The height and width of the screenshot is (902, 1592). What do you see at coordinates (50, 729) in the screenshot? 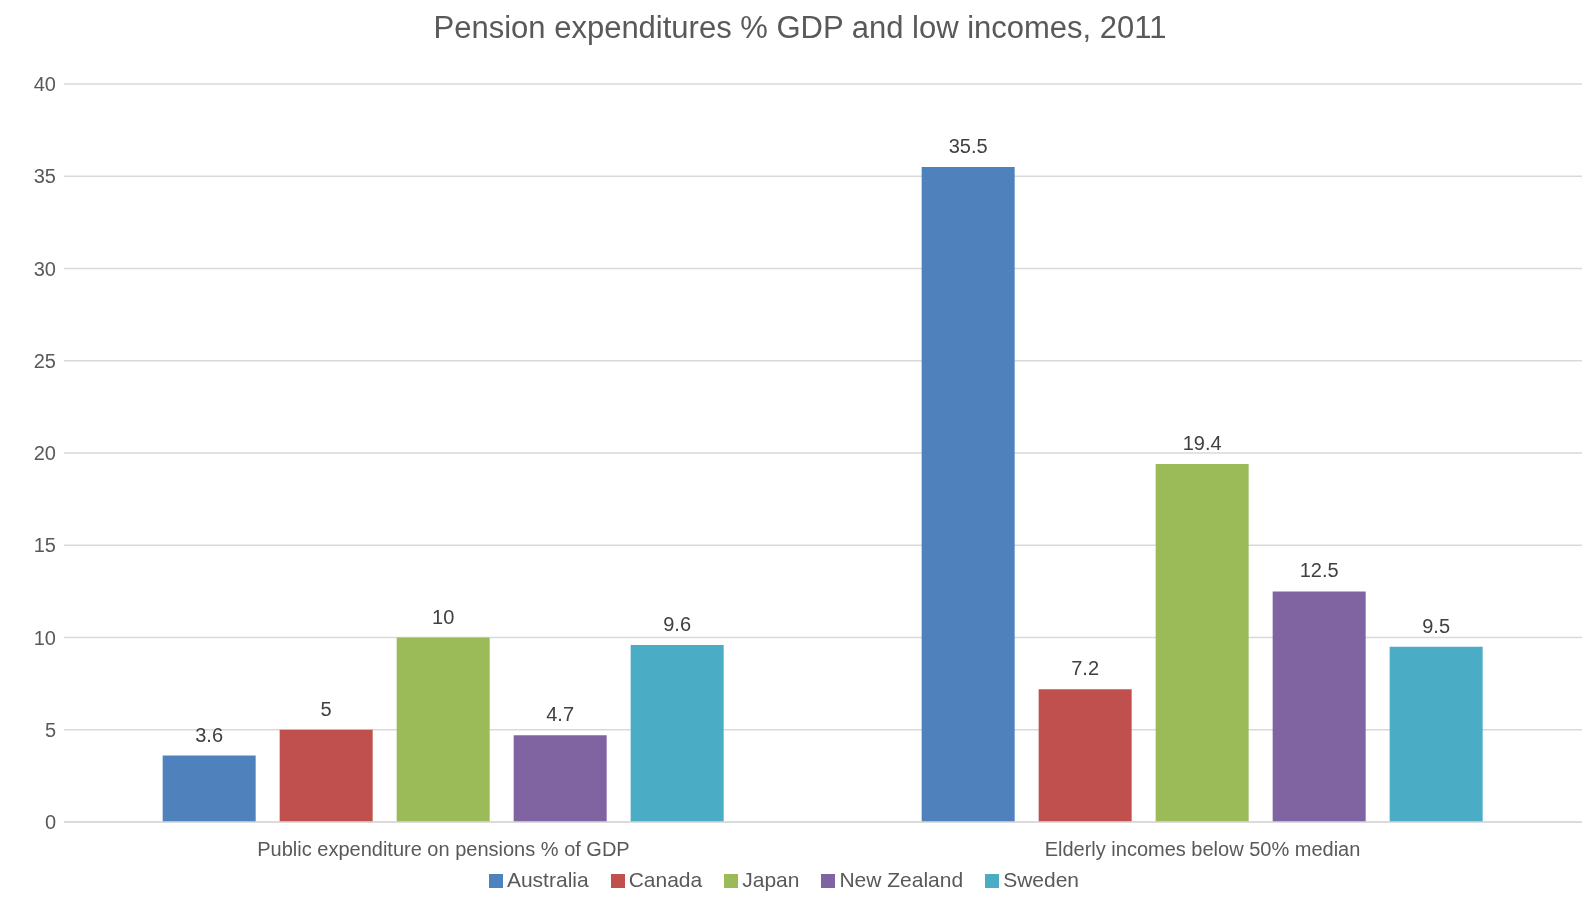
I see `y-tick-label: 5` at bounding box center [50, 729].